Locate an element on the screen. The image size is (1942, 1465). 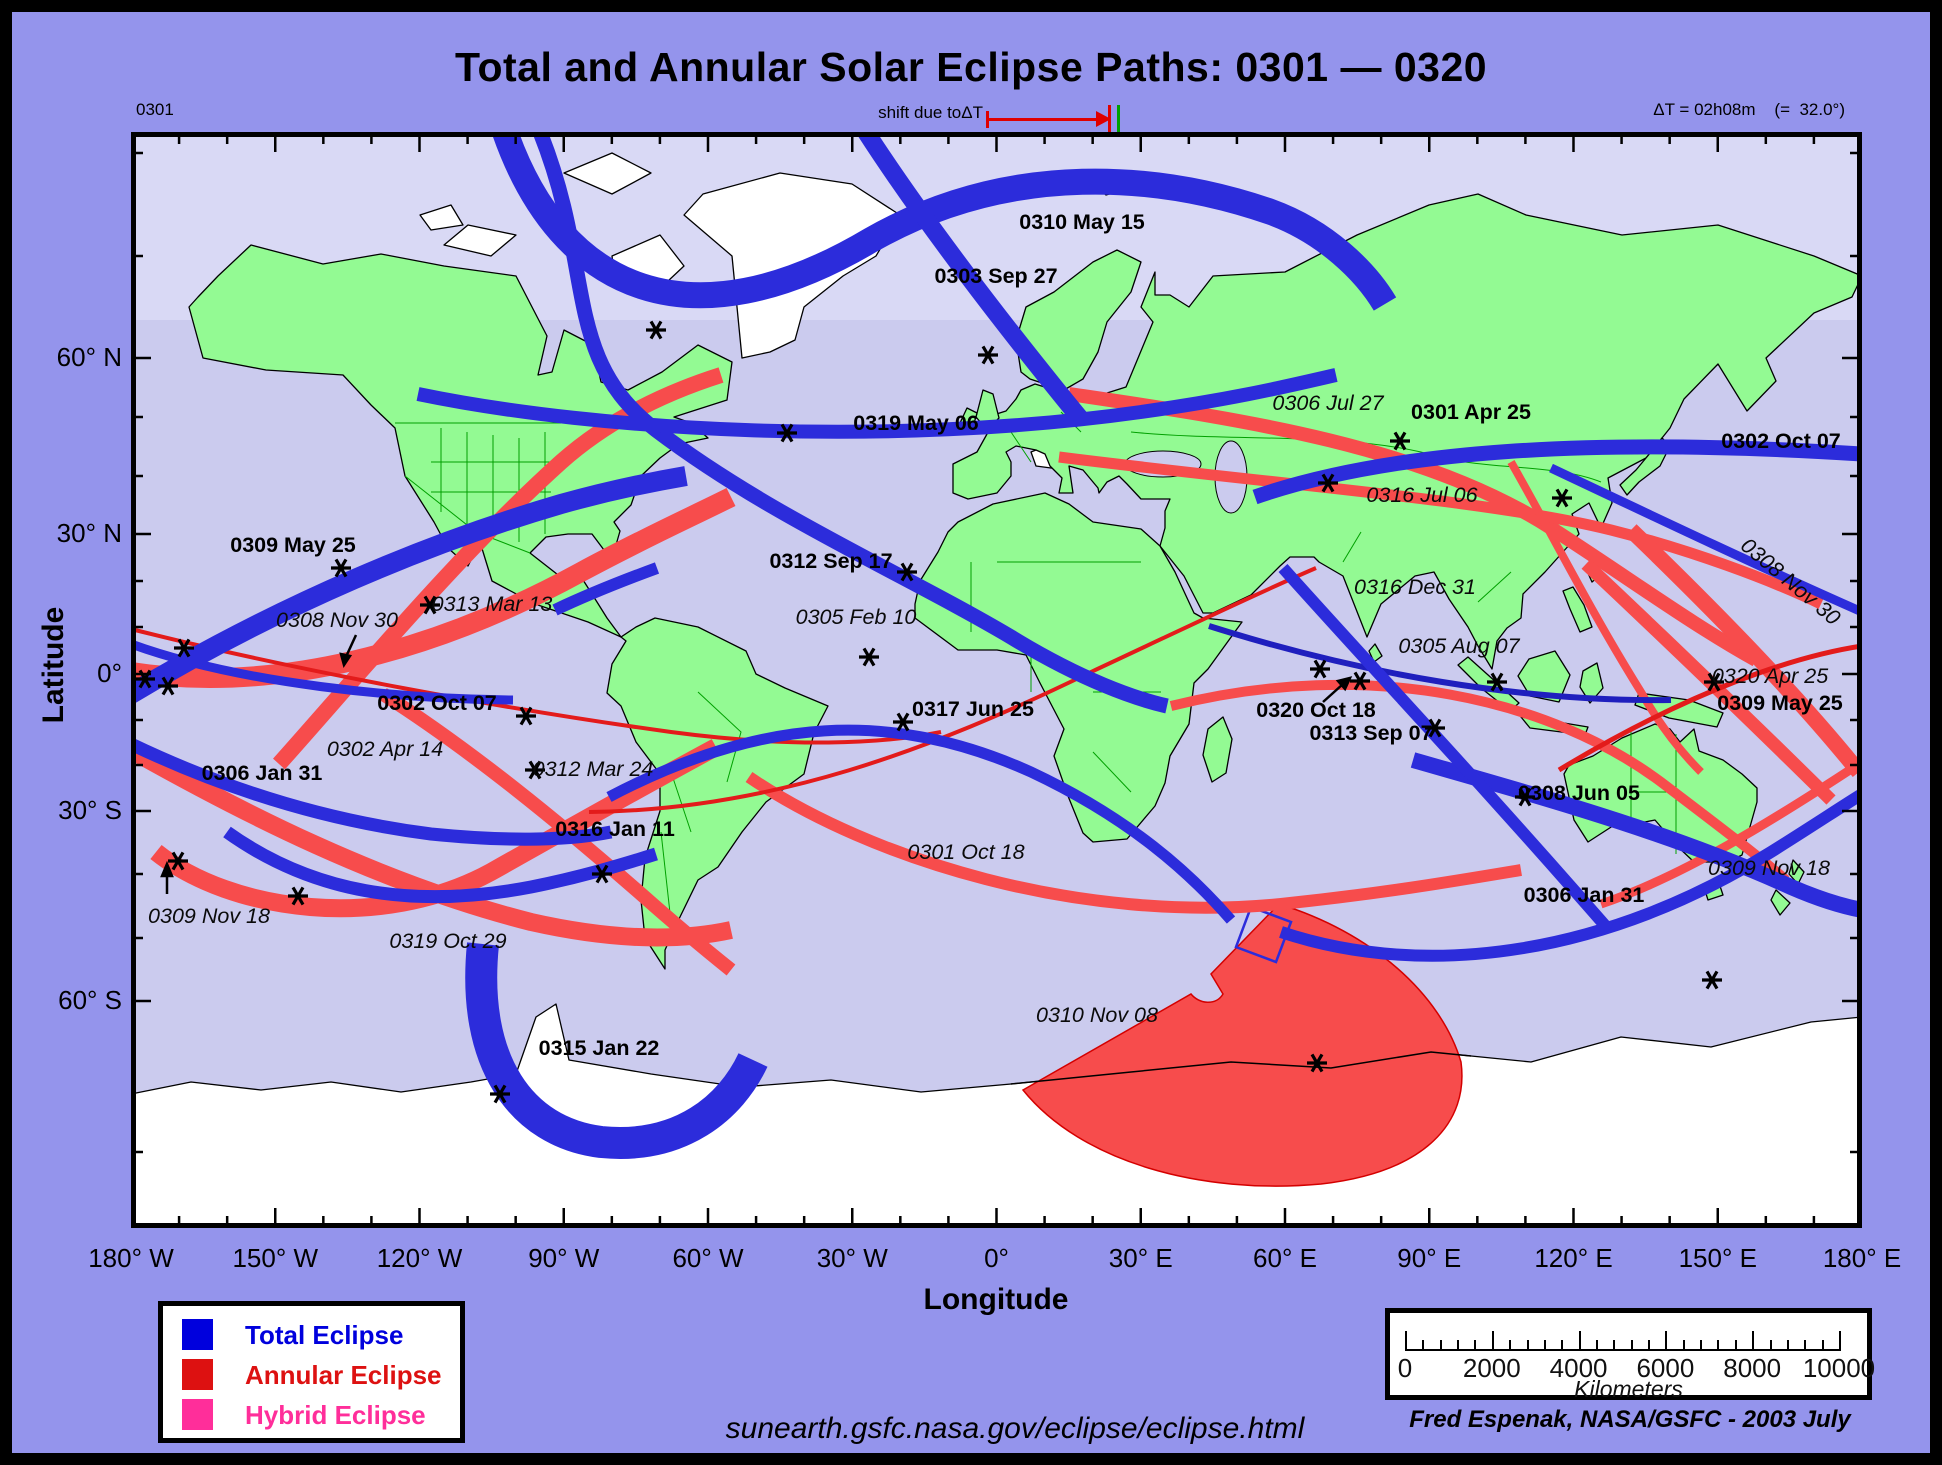
eclipse-label-total-7: 0309 May 25 is located at coordinates (293, 545).